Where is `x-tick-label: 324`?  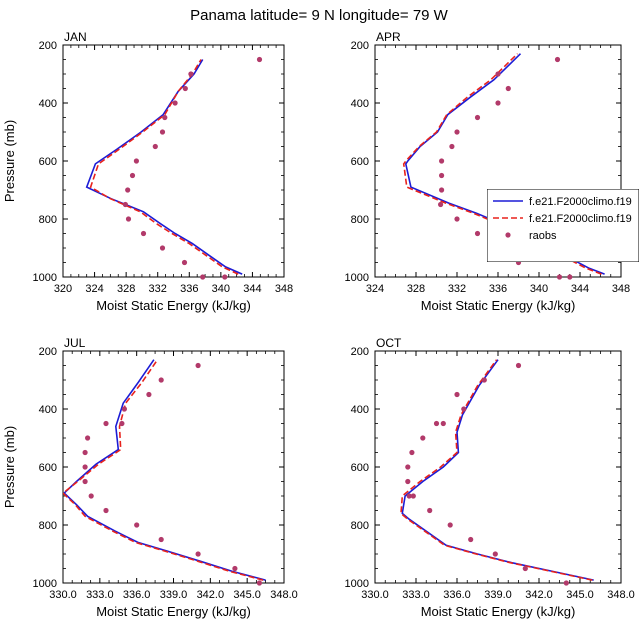 x-tick-label: 324 is located at coordinates (375, 289).